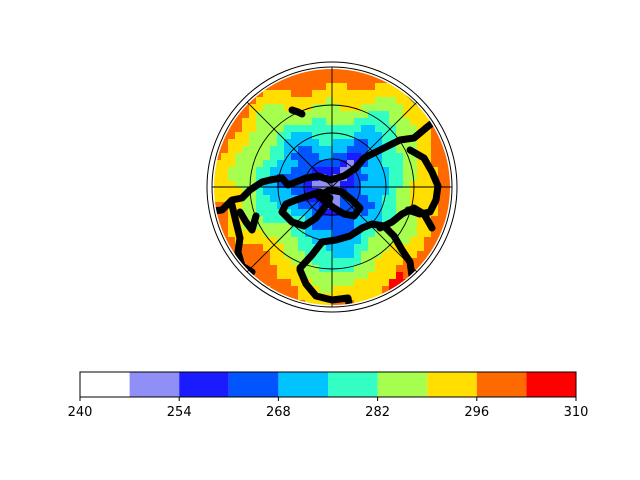 This screenshot has width=640, height=480. I want to click on colorbar-tick-label: 310, so click(576, 412).